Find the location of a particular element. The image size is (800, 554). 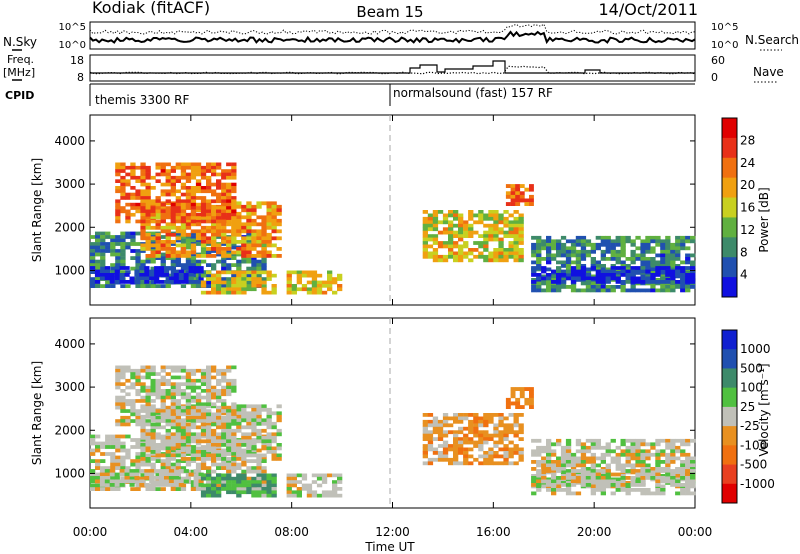

colorbar-swatch is located at coordinates (729, 267).